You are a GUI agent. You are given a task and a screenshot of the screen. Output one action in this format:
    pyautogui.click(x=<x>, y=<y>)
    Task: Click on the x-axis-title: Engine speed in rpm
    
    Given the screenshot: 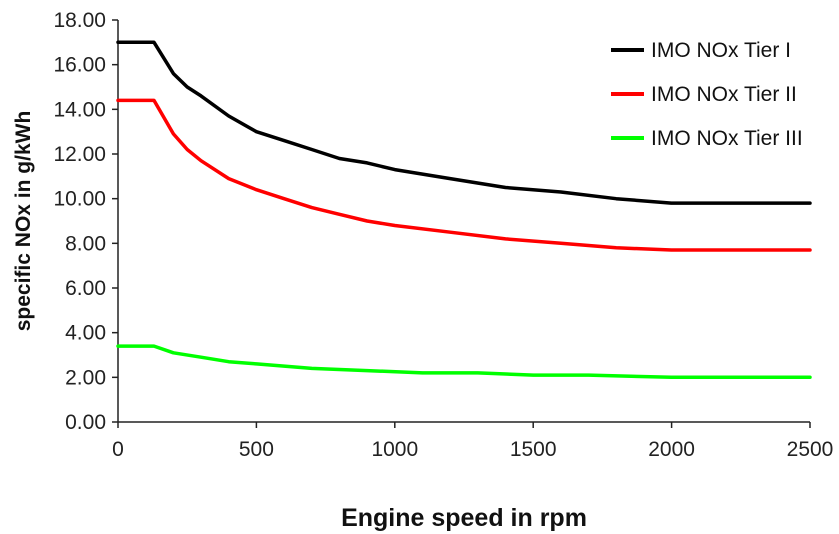 What is the action you would take?
    pyautogui.click(x=464, y=518)
    